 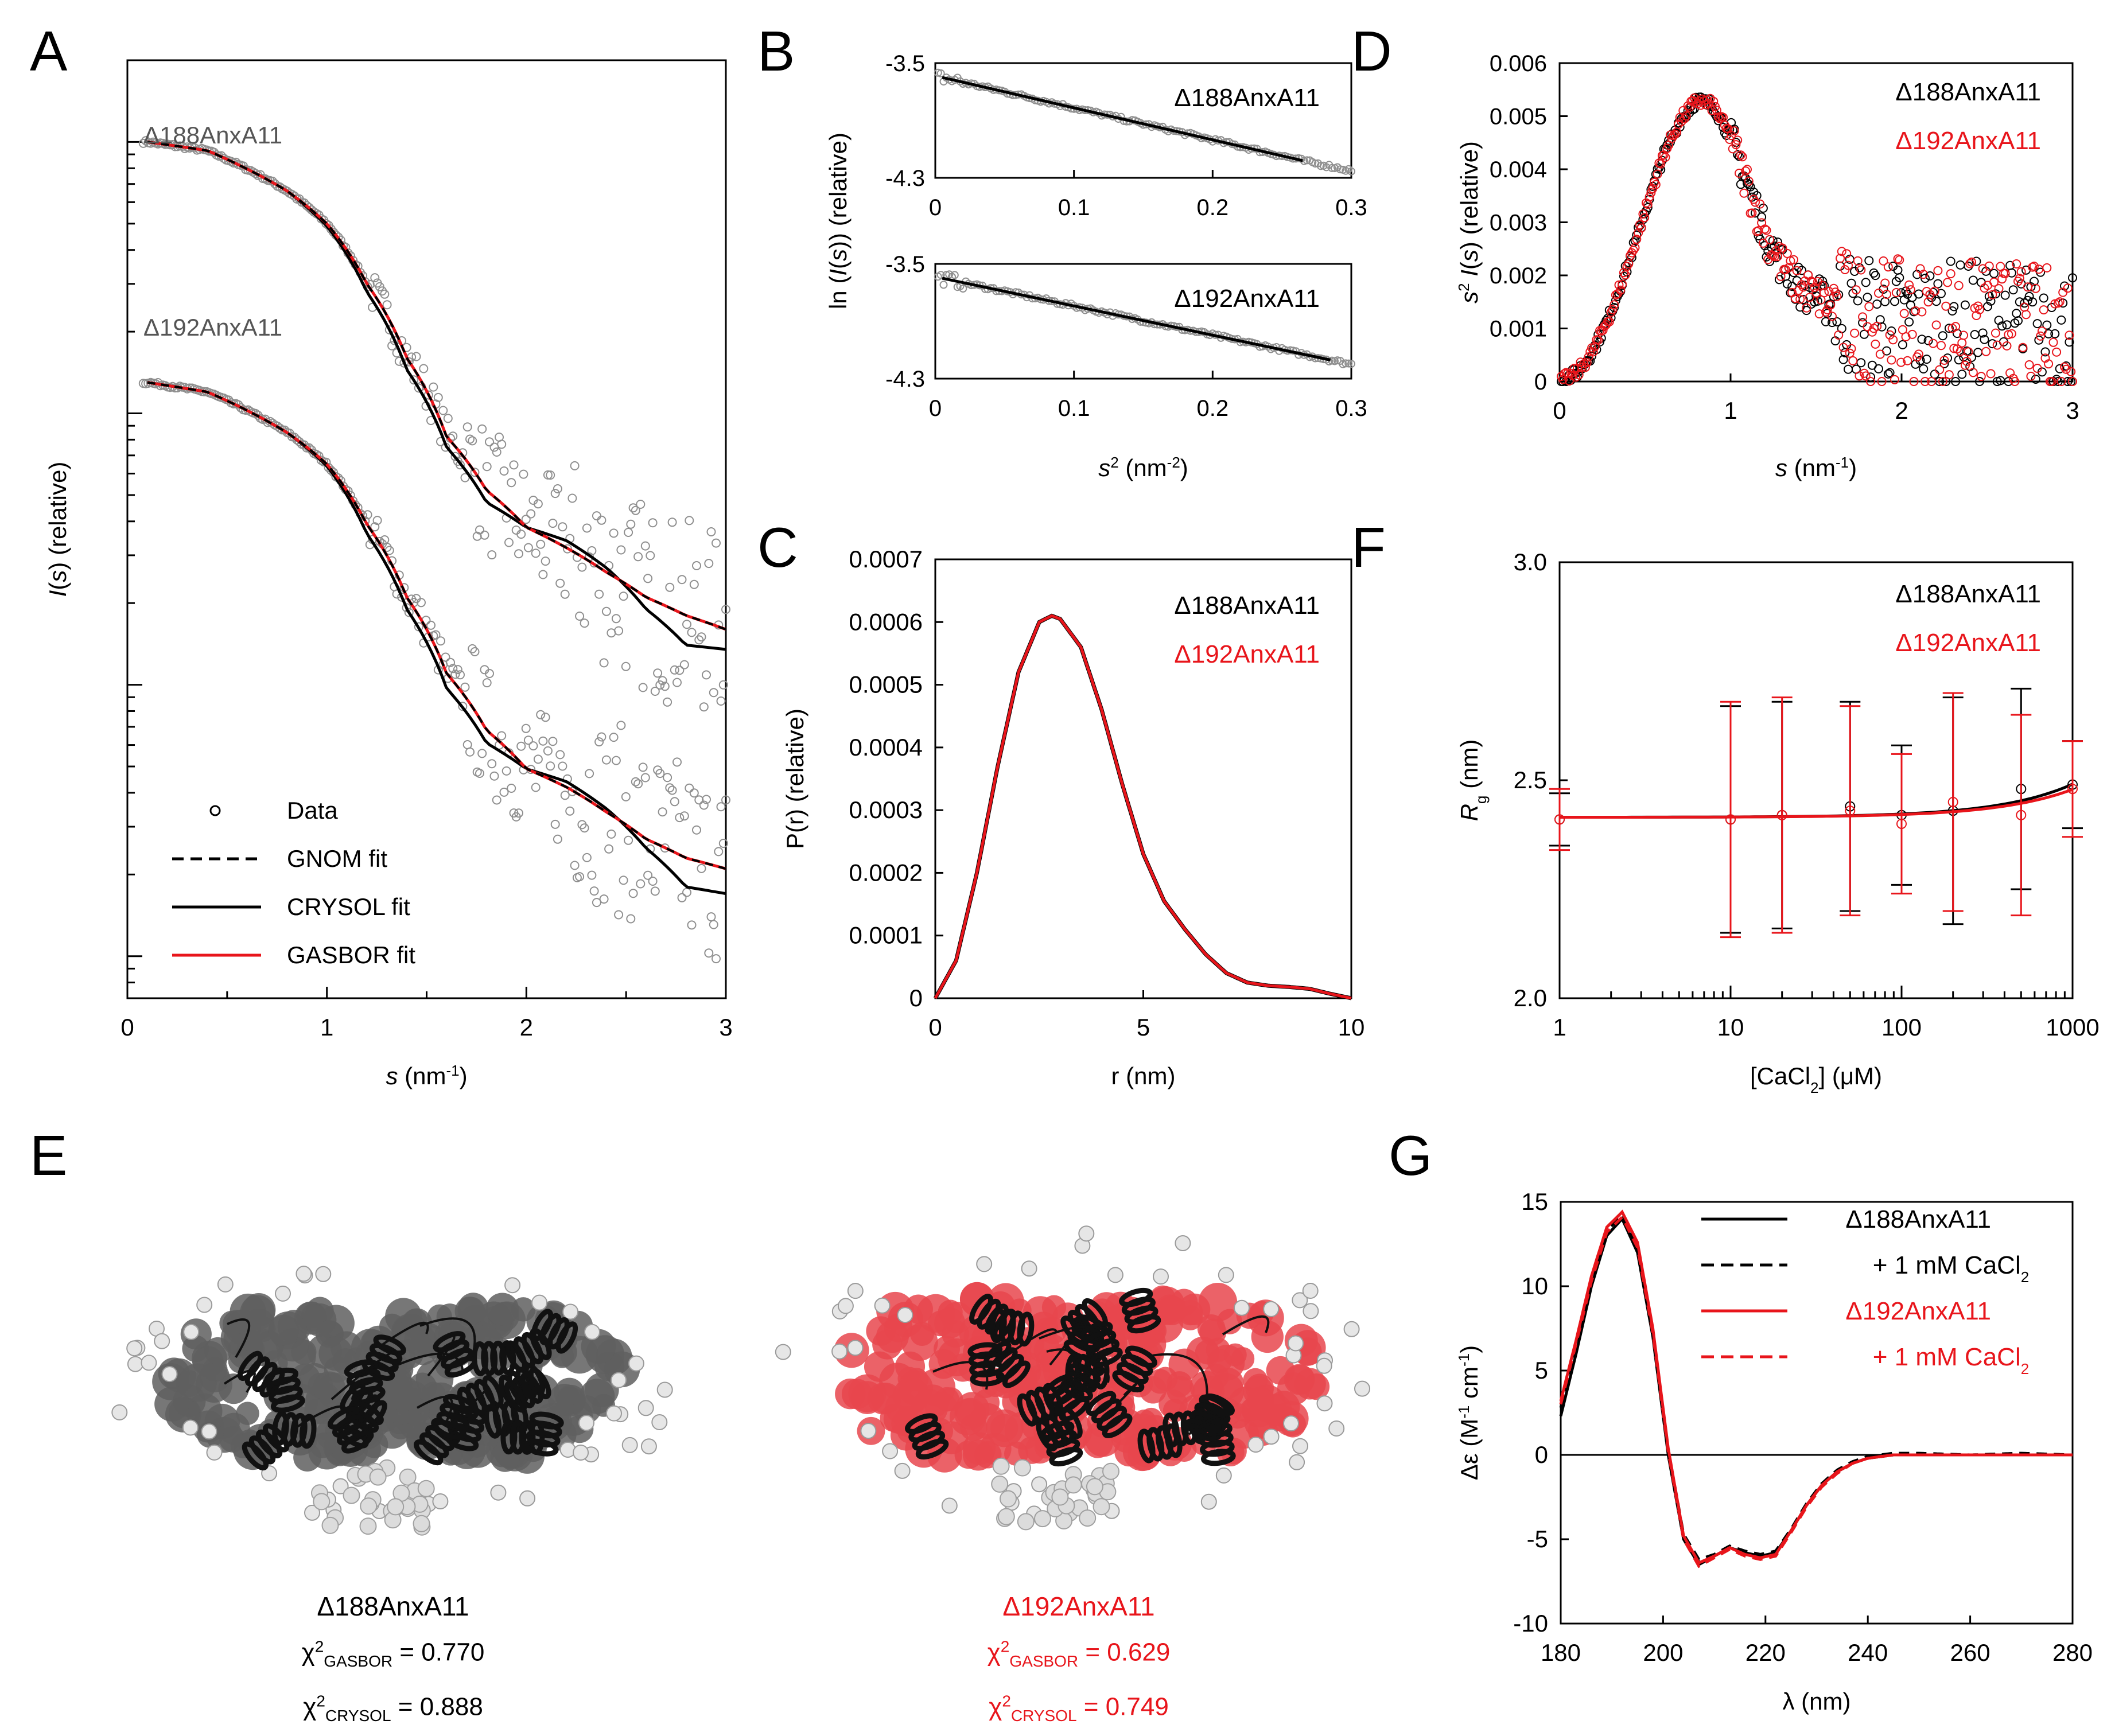 I want to click on panel-g-ylabel: Δε (M-1 cm-1), so click(x=1469, y=1413).